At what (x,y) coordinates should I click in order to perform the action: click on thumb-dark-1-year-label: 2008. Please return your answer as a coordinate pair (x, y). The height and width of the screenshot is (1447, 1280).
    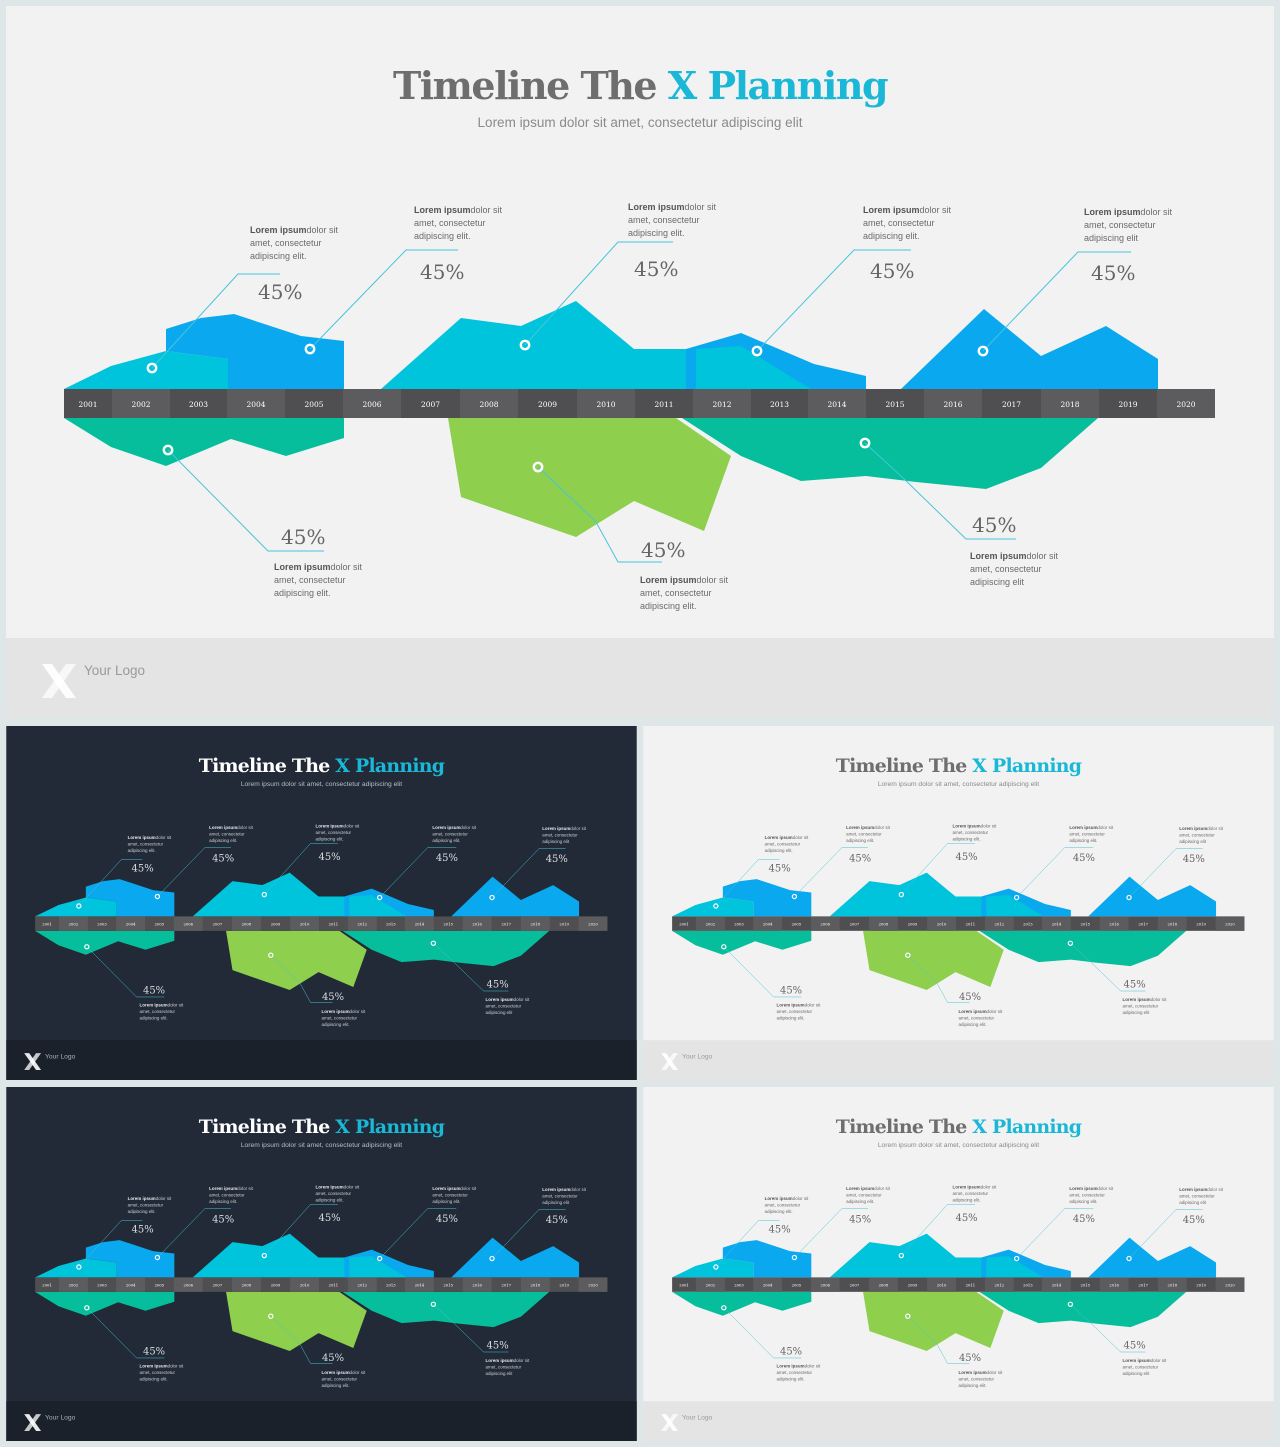
    Looking at the image, I should click on (247, 924).